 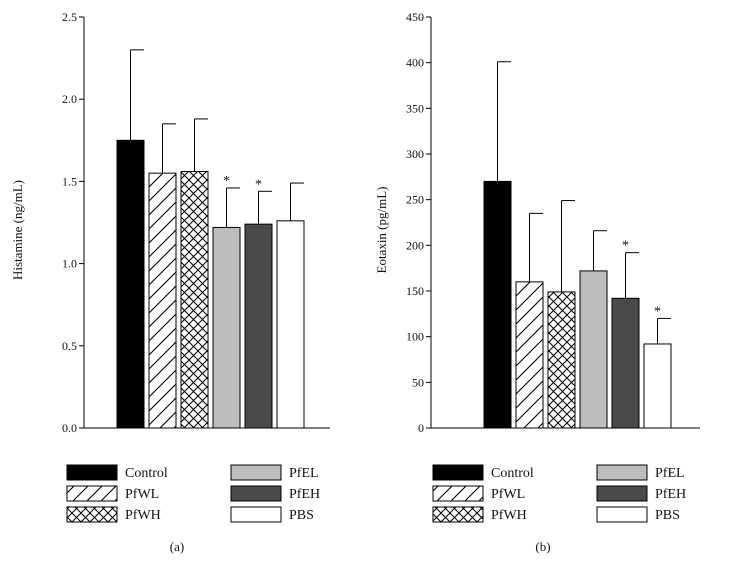 I want to click on chart-b-y-axis-label: Eotaxin (pg/mL), so click(x=381, y=229).